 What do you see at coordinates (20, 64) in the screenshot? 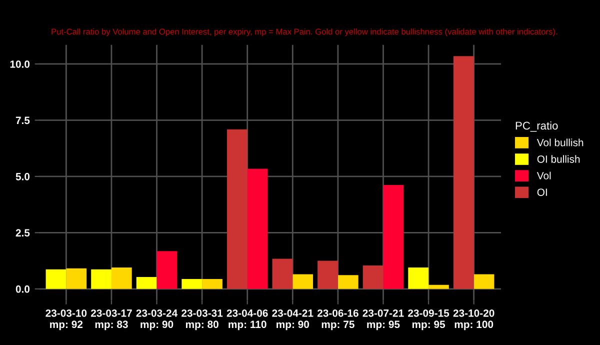
I see `y-tick-label: 10.0` at bounding box center [20, 64].